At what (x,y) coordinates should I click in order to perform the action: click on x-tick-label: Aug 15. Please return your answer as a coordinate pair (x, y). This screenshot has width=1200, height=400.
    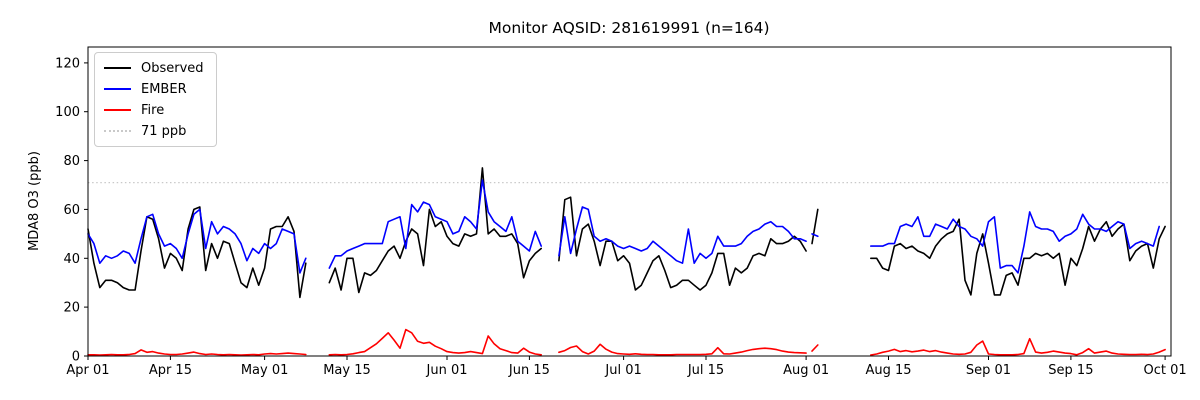
    Looking at the image, I should click on (888, 370).